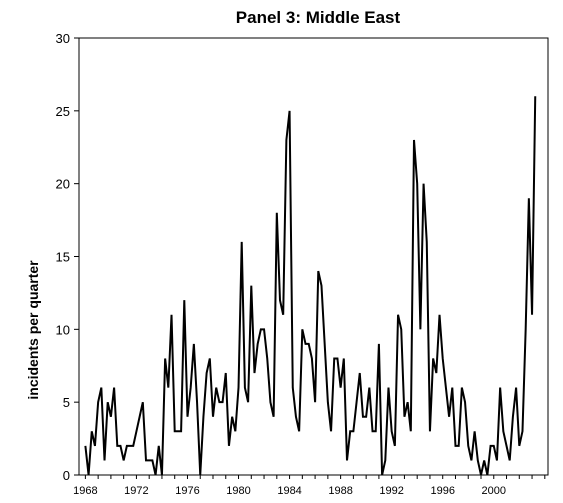  What do you see at coordinates (391, 491) in the screenshot?
I see `x-tick-label: 1992` at bounding box center [391, 491].